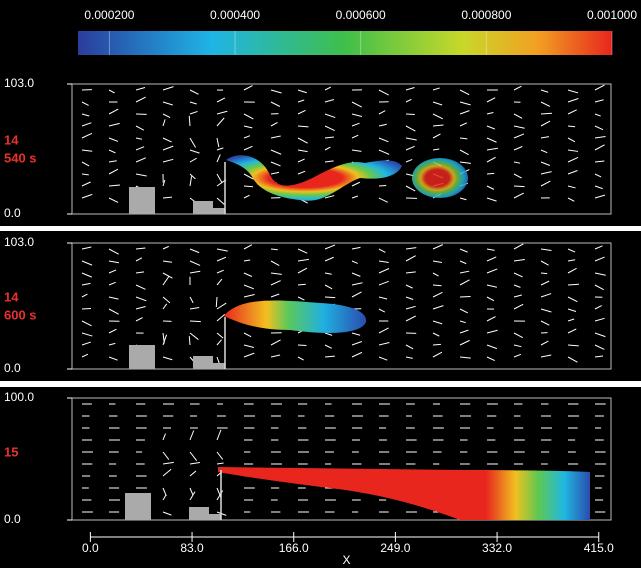 This screenshot has width=641, height=568. What do you see at coordinates (345, 43) in the screenshot?
I see `colorbar` at bounding box center [345, 43].